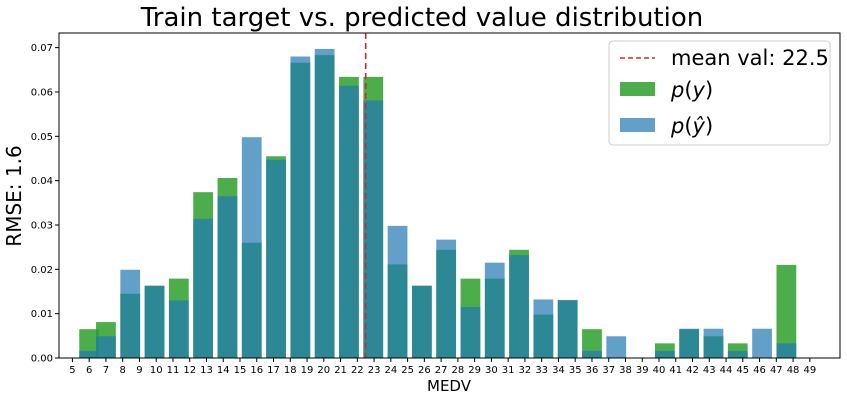  Describe the element at coordinates (240, 370) in the screenshot. I see `x-tick-label: 15` at that location.